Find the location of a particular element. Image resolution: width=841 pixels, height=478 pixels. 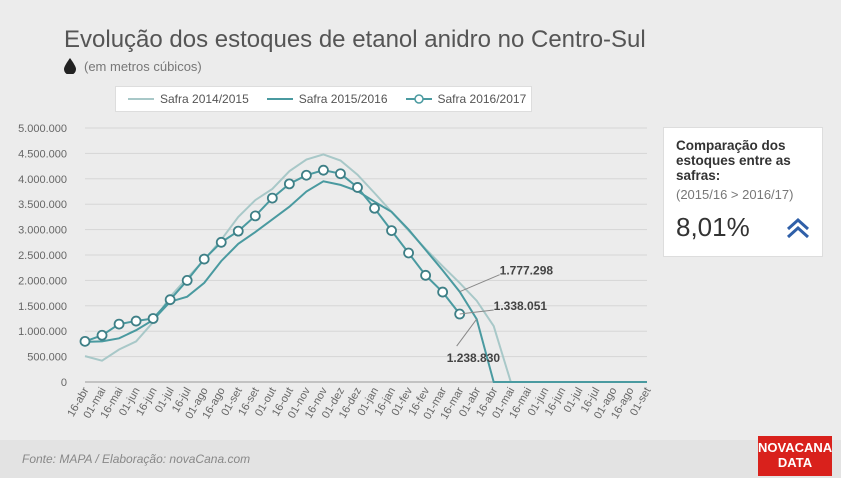

y-tick-label: 500.000 is located at coordinates (47, 358).